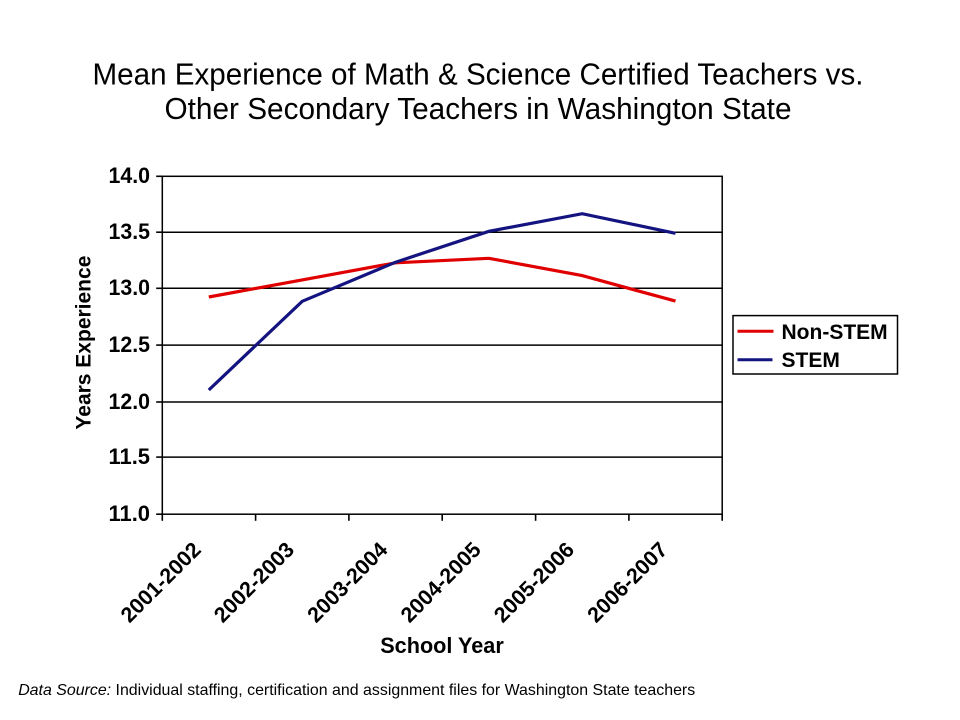 This screenshot has height=720, width=960. What do you see at coordinates (130, 456) in the screenshot?
I see `svg-text: 11.5` at bounding box center [130, 456].